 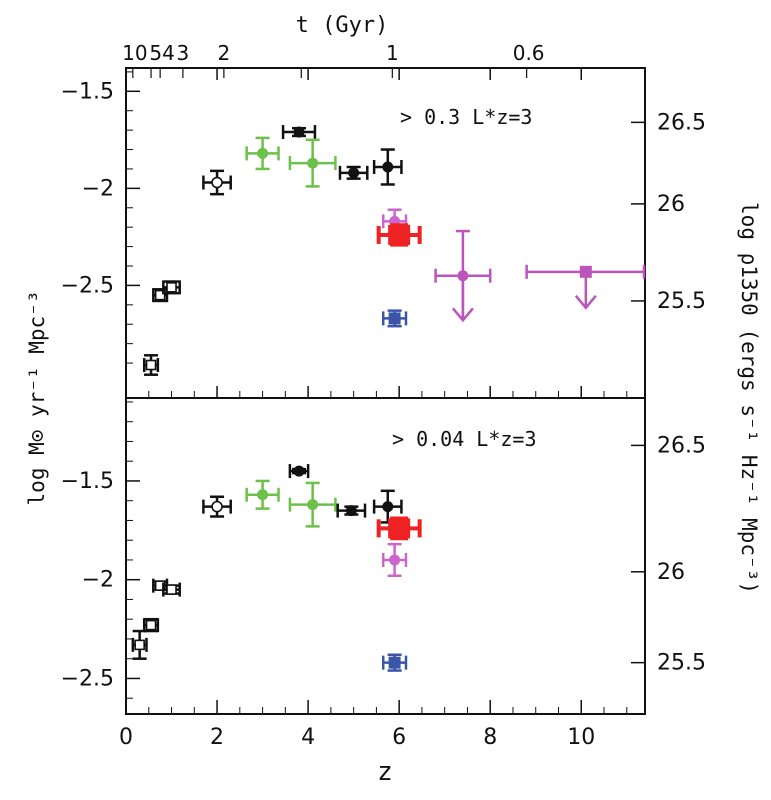 What do you see at coordinates (342, 25) in the screenshot?
I see `top-axis-label: t (Gyr)` at bounding box center [342, 25].